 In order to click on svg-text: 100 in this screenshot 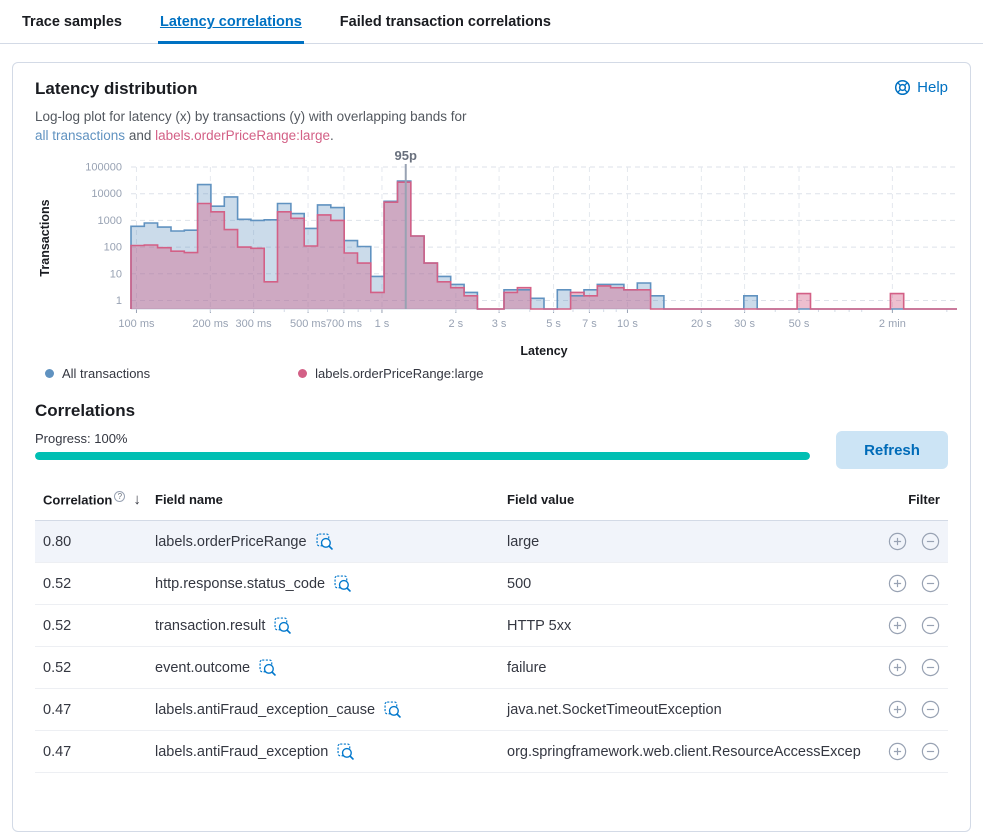, I will do `click(113, 248)`.